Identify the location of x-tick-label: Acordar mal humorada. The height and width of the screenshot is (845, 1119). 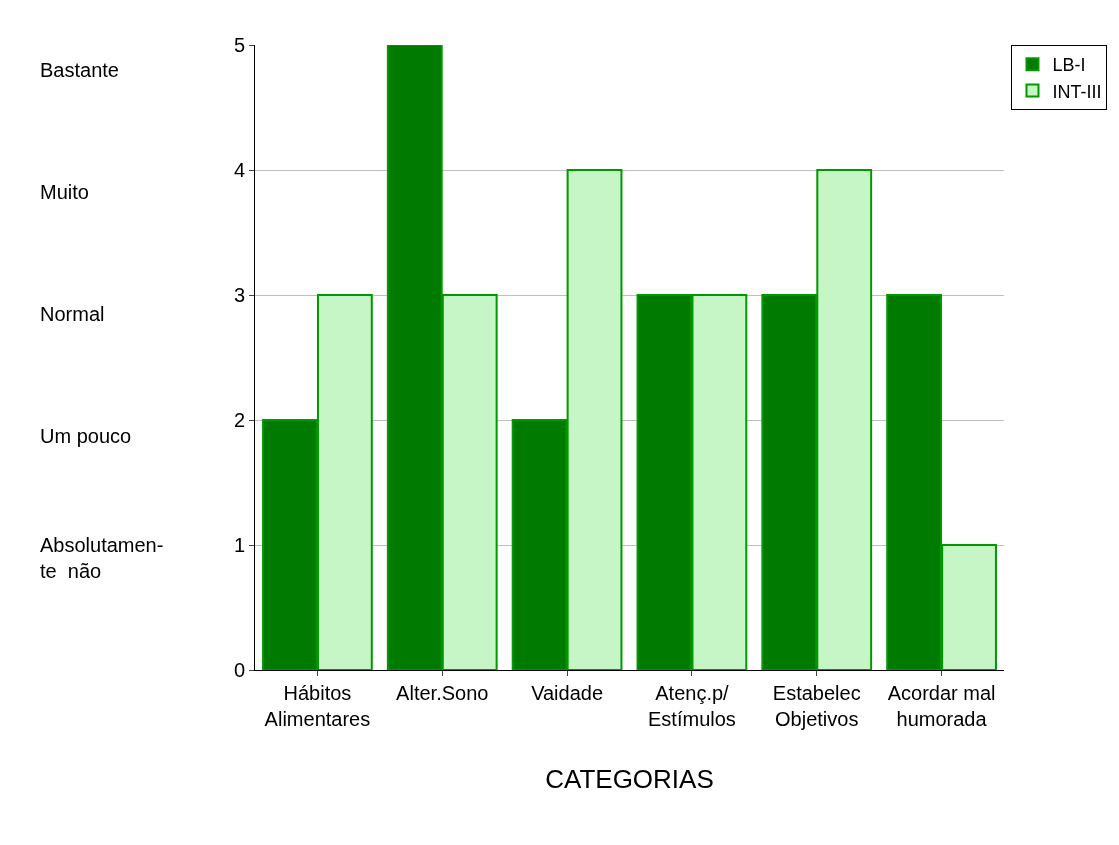
(941, 706).